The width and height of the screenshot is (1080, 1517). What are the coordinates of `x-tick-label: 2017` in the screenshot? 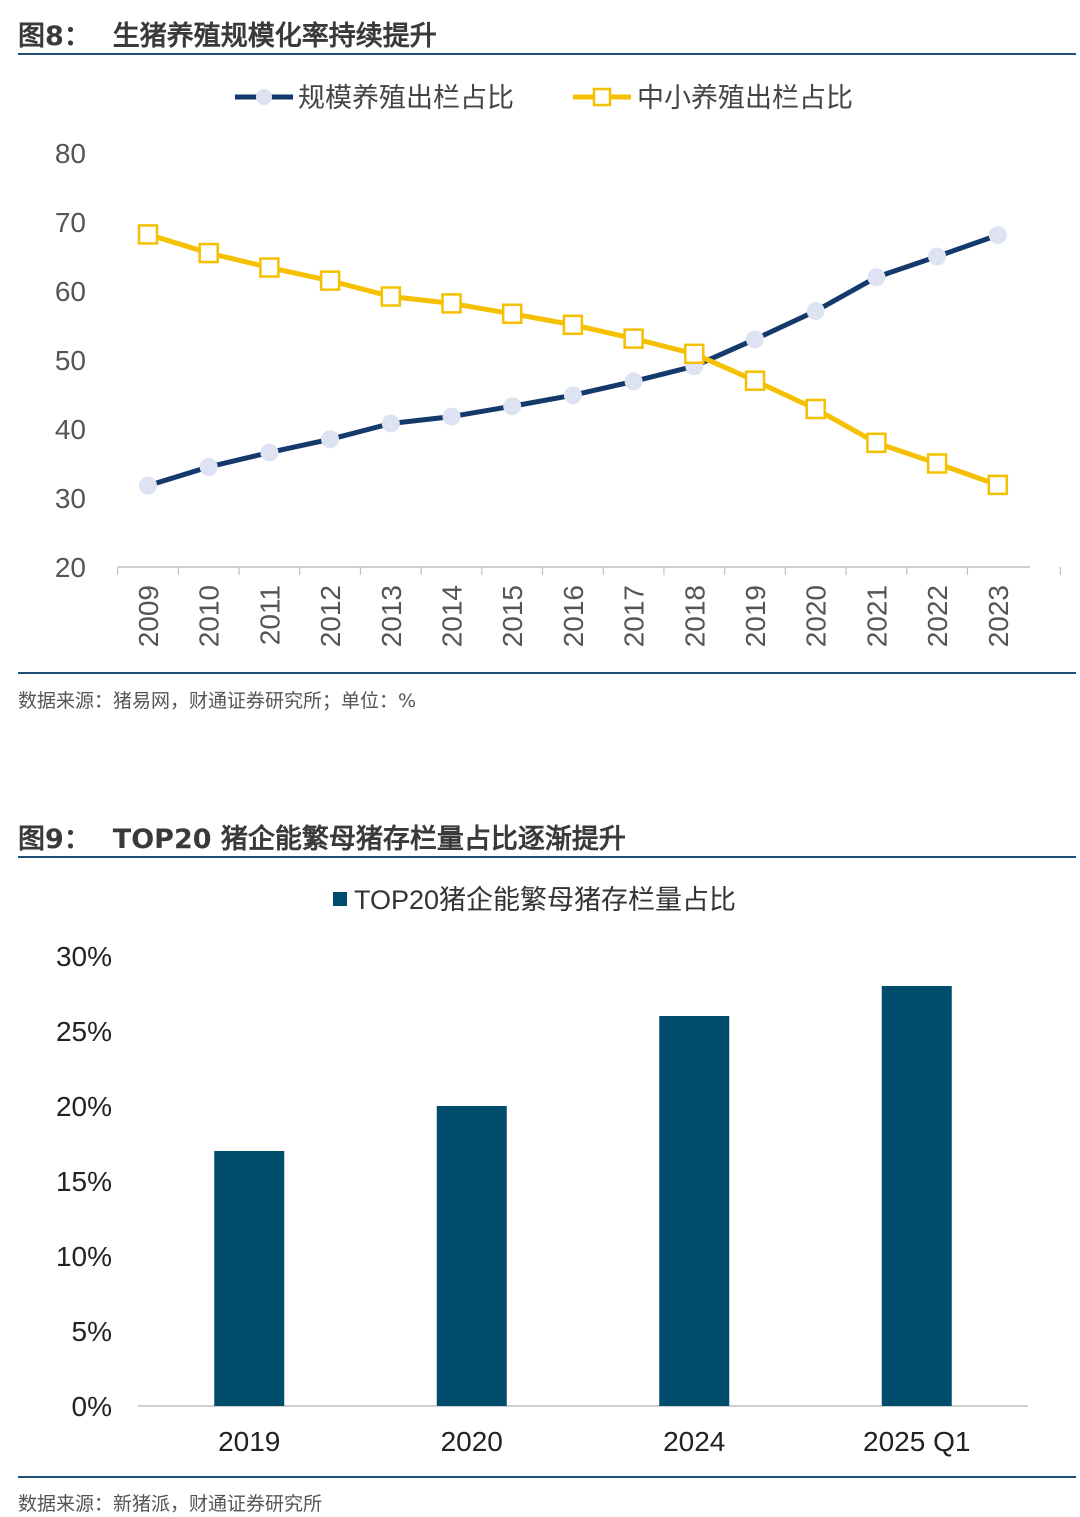 It's located at (634, 616).